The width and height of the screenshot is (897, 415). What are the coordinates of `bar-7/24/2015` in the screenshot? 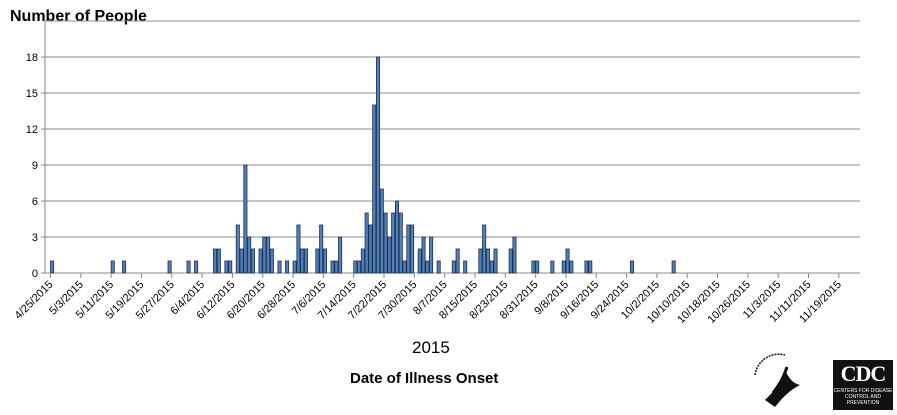 It's located at (393, 243).